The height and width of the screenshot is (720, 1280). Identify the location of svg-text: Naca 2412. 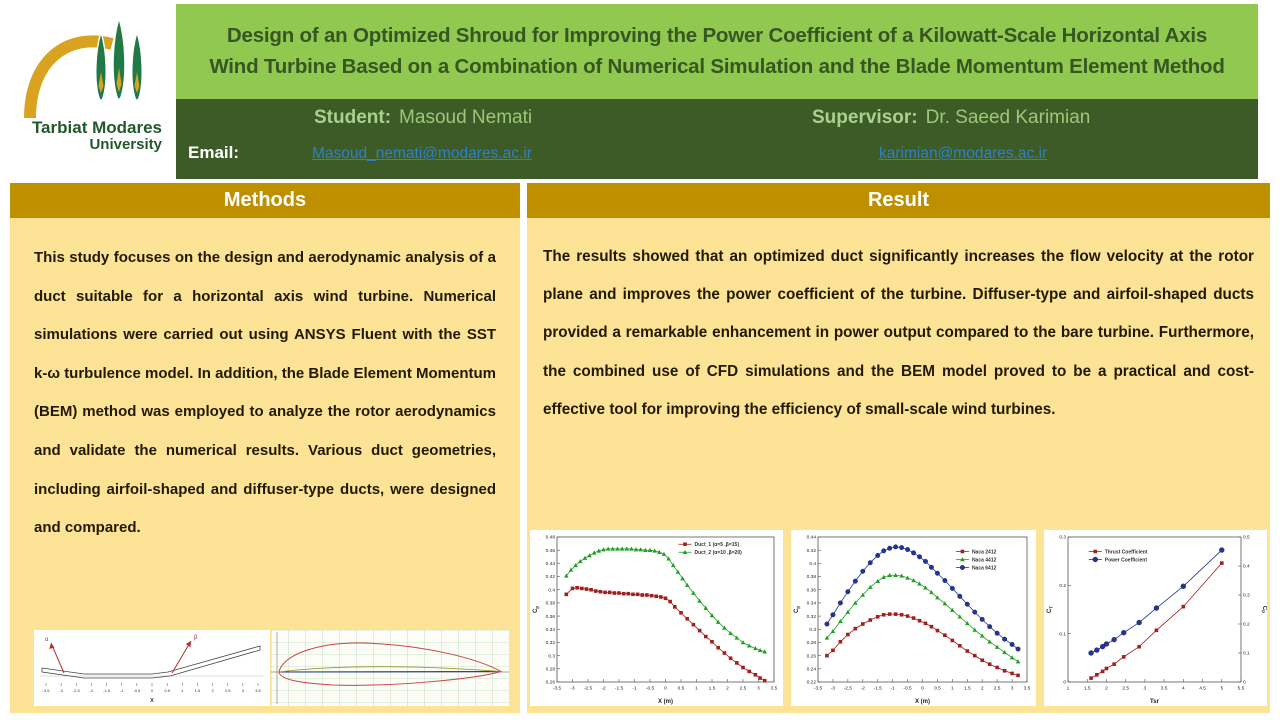
(984, 552).